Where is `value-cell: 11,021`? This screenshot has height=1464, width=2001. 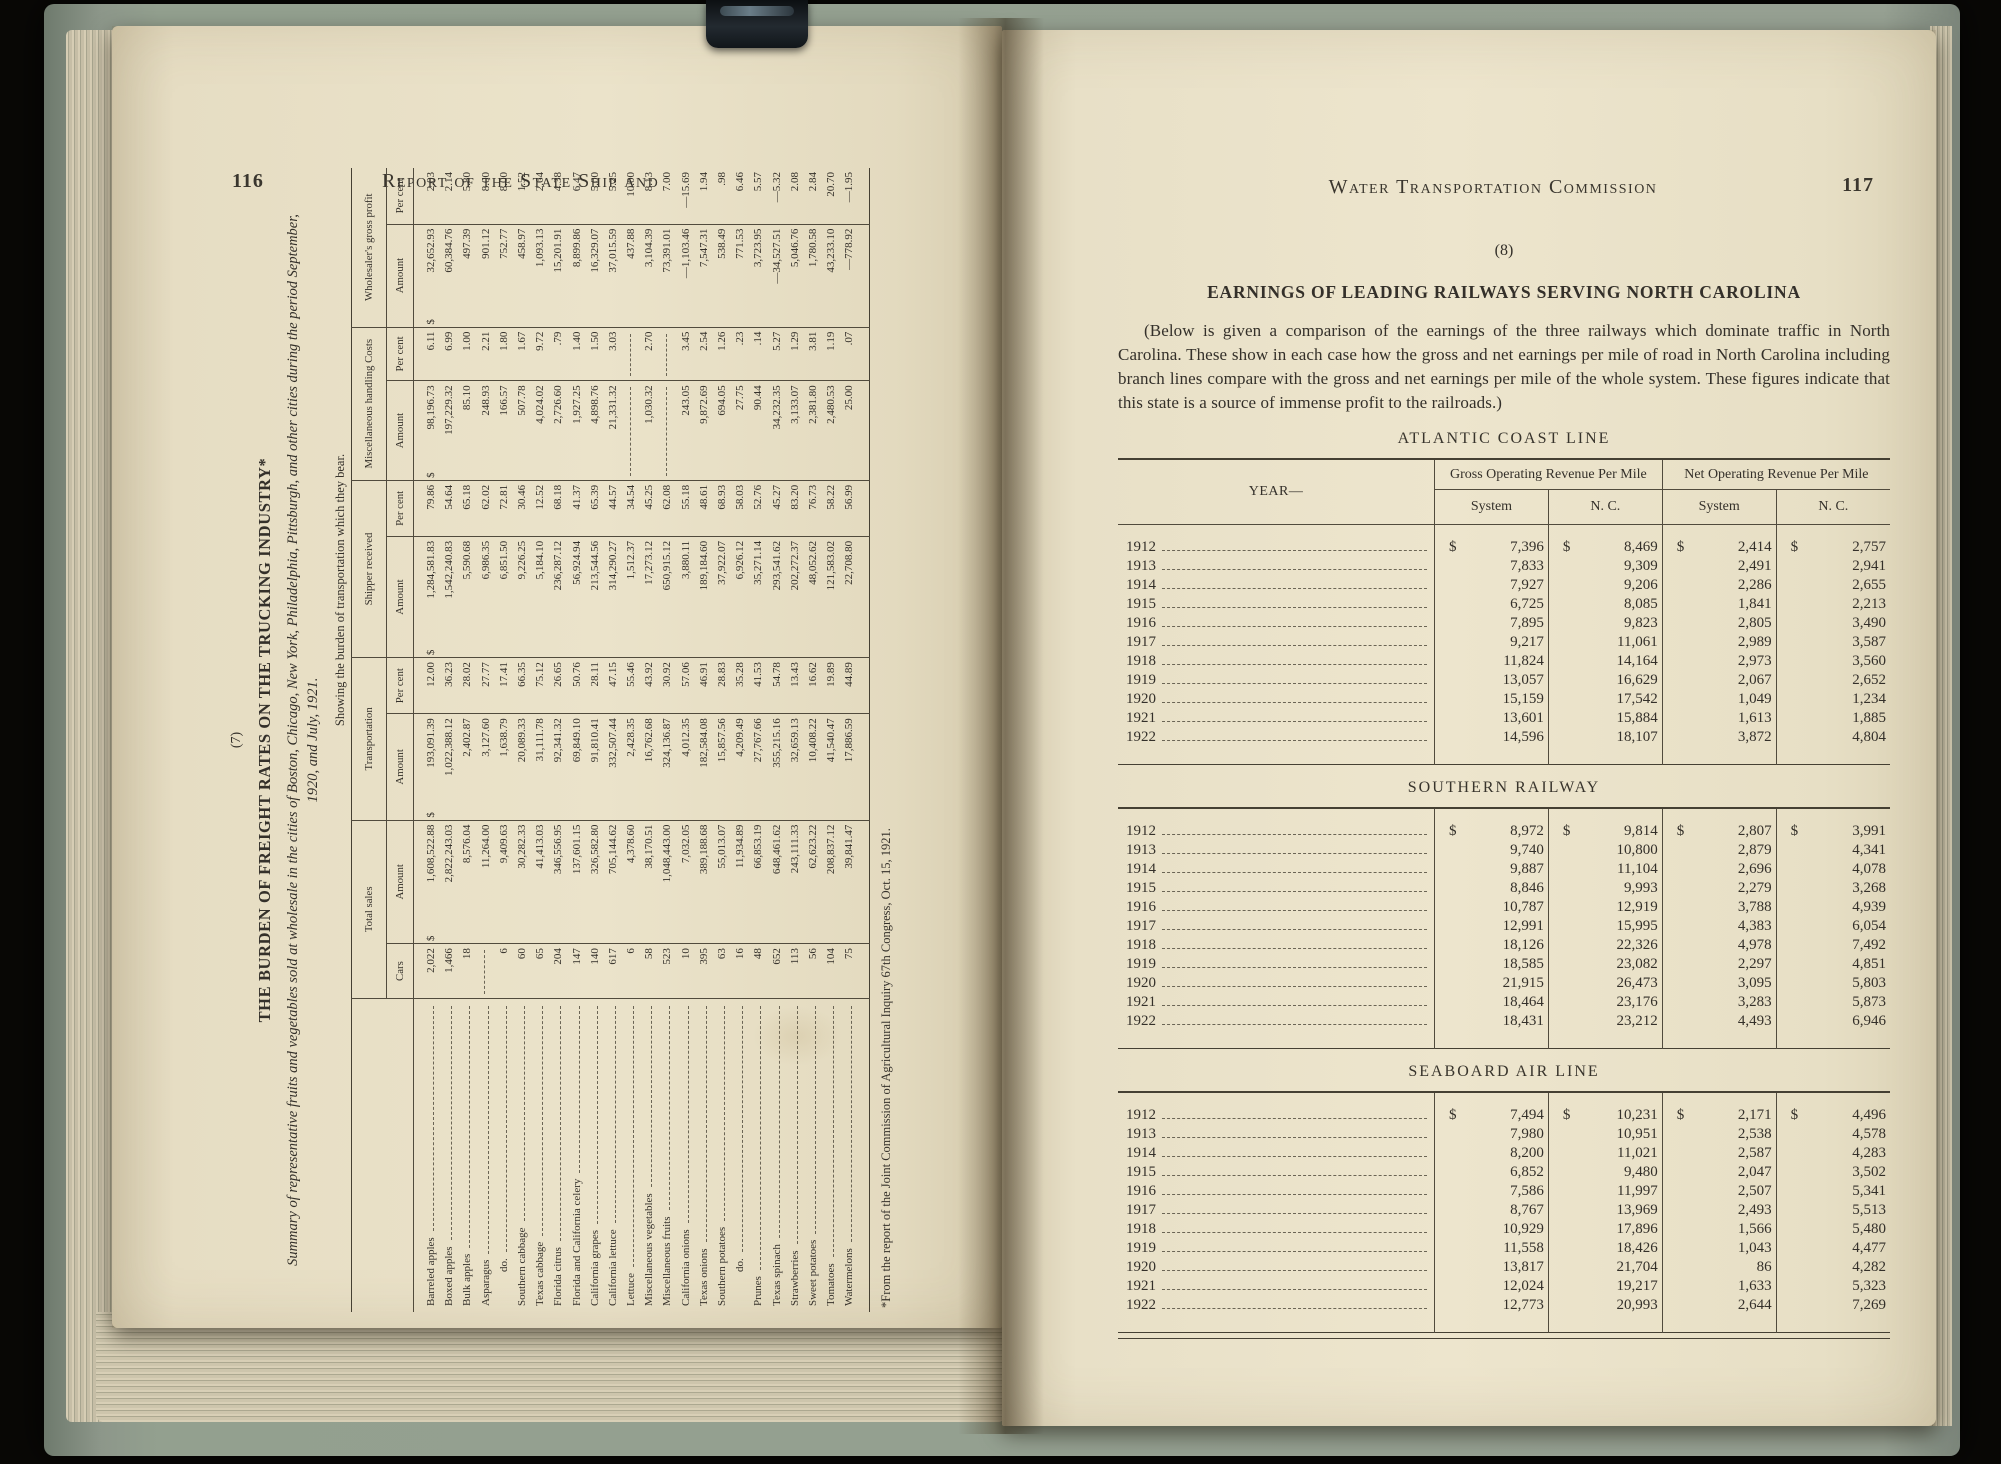
value-cell: 11,021 is located at coordinates (1605, 1153).